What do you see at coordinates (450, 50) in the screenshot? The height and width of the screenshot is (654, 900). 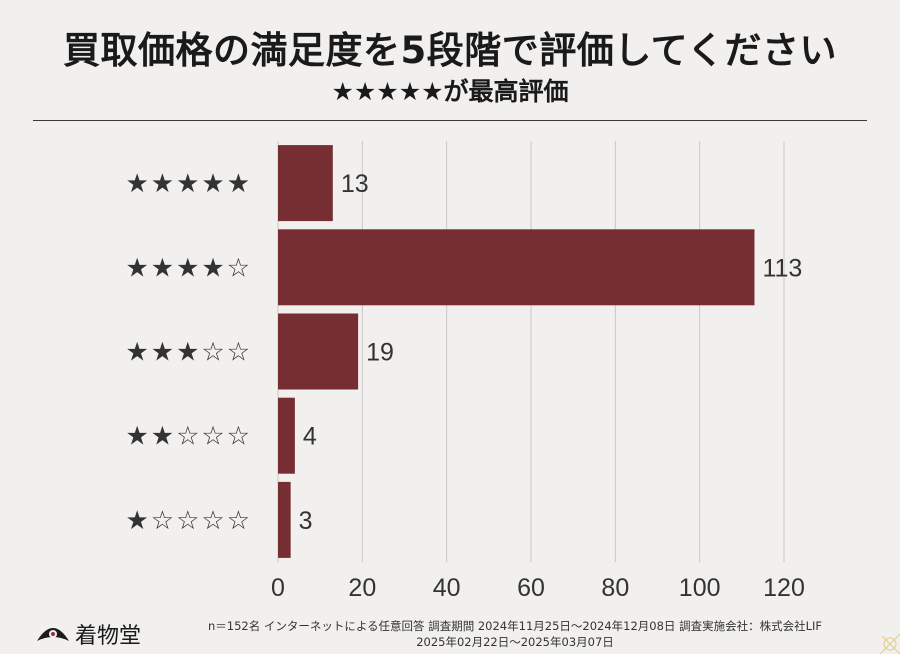 I see `chart-title: 買取価格の満足度を5段階で評価してください` at bounding box center [450, 50].